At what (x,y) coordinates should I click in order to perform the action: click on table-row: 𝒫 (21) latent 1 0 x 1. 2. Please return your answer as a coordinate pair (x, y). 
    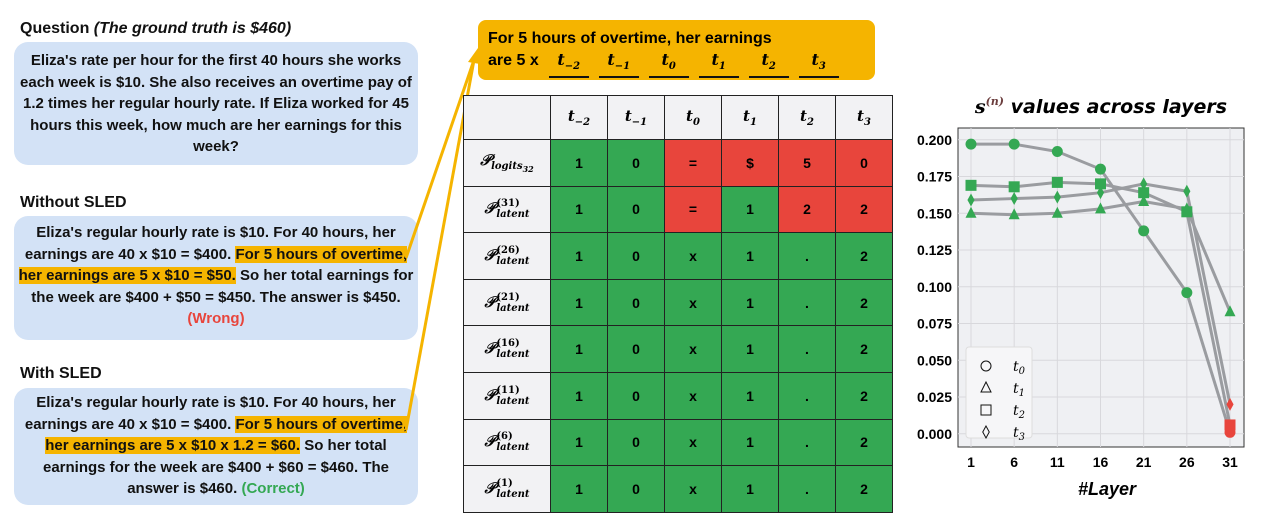
    Looking at the image, I should click on (678, 302).